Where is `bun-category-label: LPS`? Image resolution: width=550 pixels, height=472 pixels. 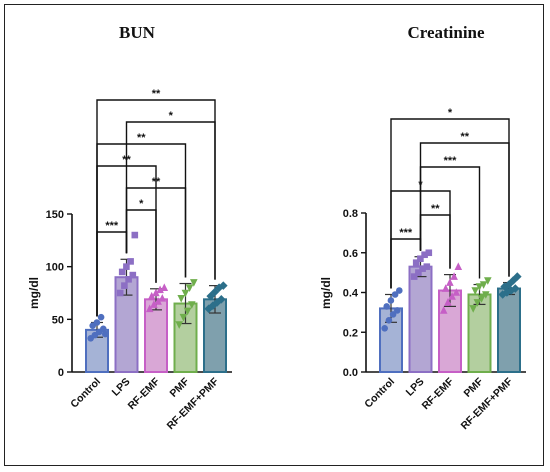
bun-category-label: LPS is located at coordinates (121, 387).